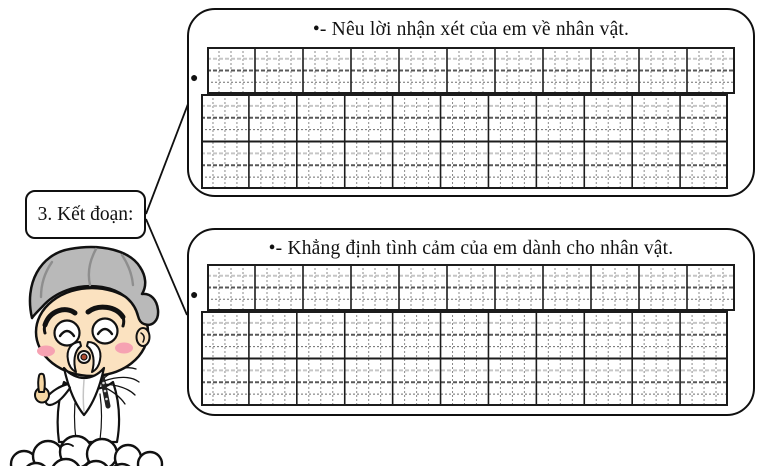 This screenshot has height=466, width=771. What do you see at coordinates (86, 355) in the screenshot?
I see `wise-old-teacher-on-cloud-icon` at bounding box center [86, 355].